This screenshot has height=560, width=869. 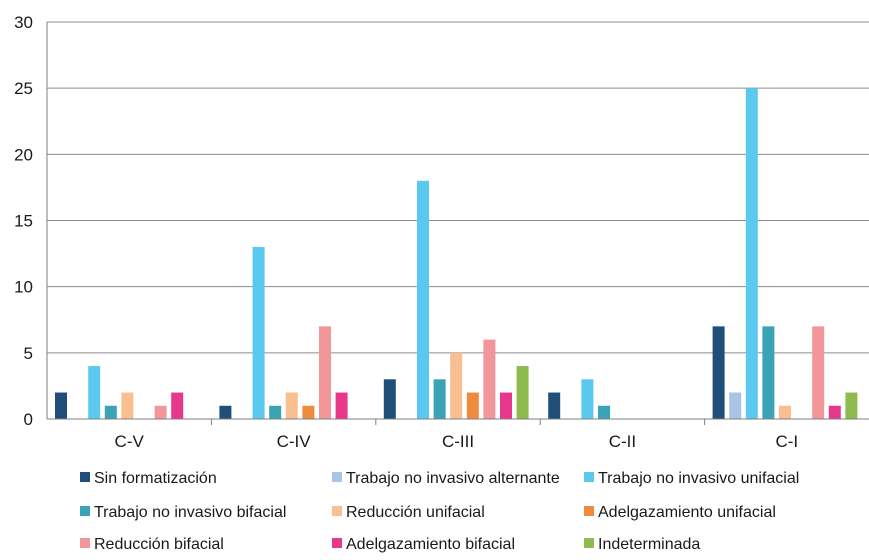 I want to click on y-tick-label: 10, so click(x=23, y=287).